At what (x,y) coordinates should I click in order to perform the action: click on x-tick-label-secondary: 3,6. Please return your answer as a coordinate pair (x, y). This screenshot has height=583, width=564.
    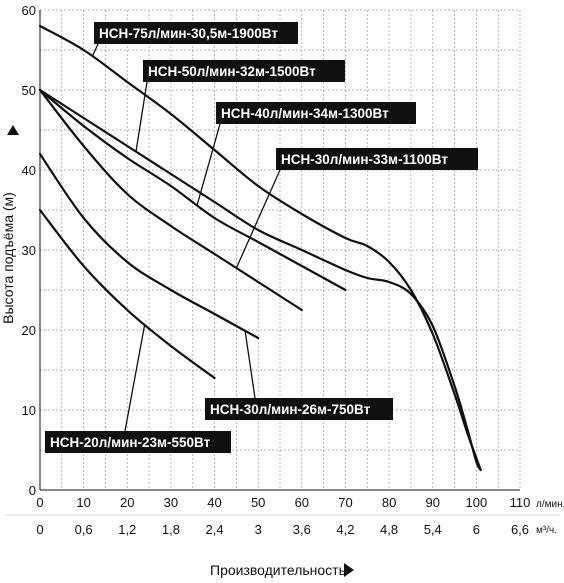
    Looking at the image, I should click on (302, 529).